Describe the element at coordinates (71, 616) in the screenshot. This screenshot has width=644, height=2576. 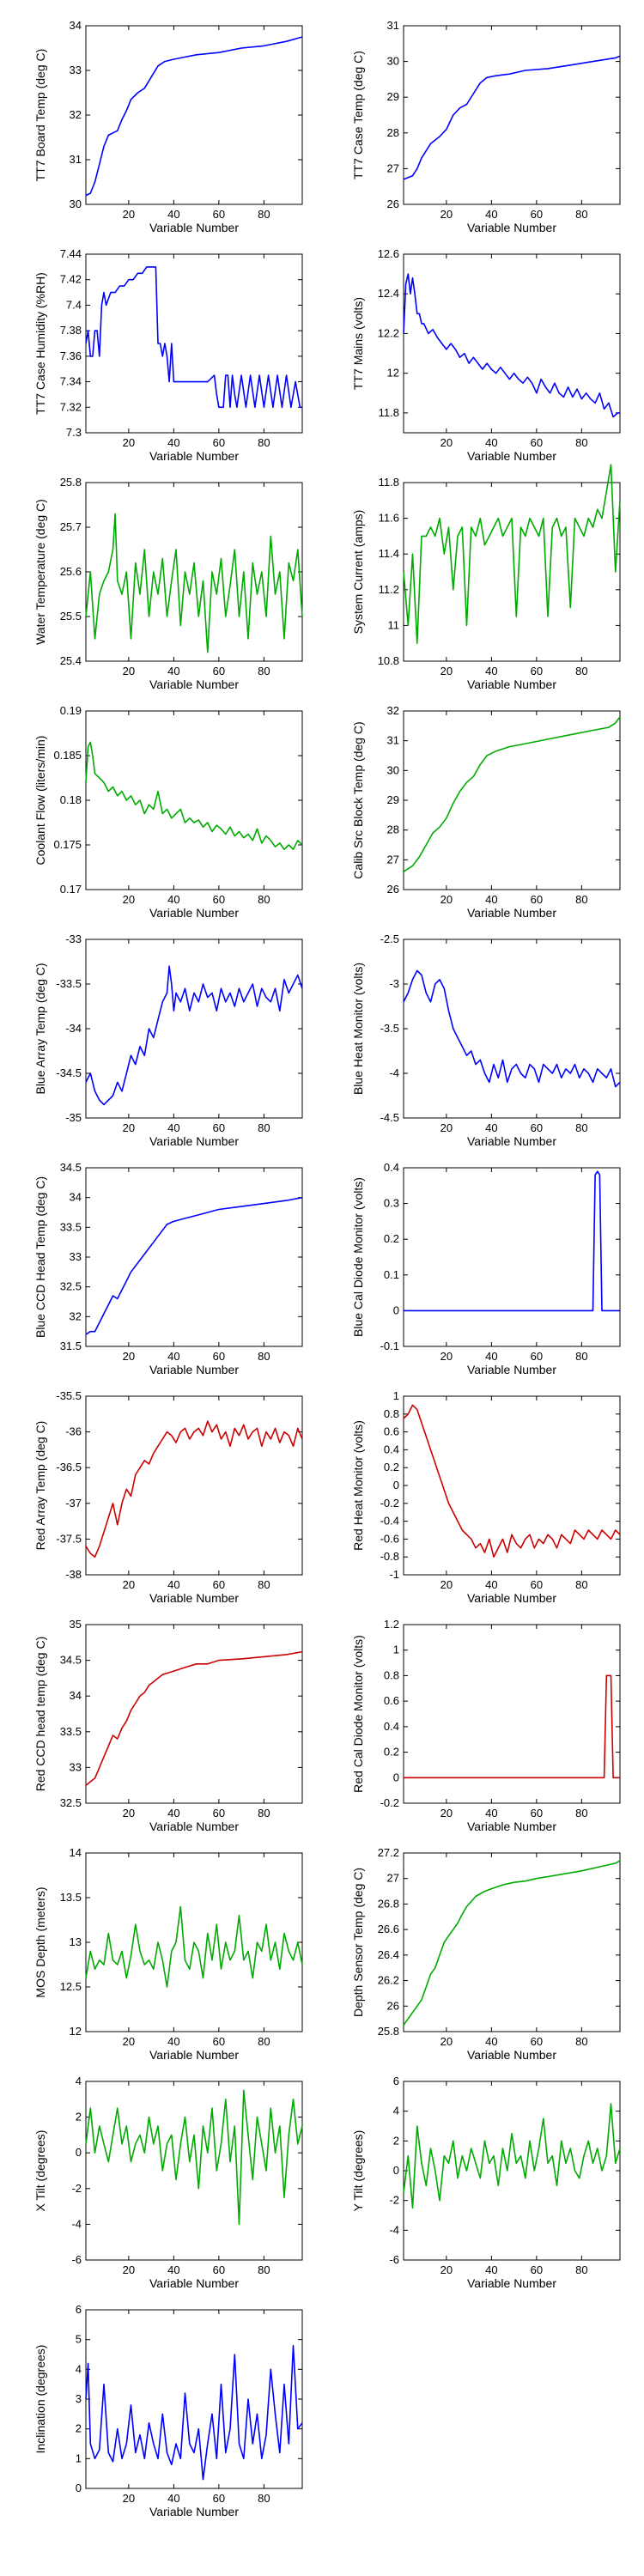
I see `y-tick-label: 25.5` at that location.